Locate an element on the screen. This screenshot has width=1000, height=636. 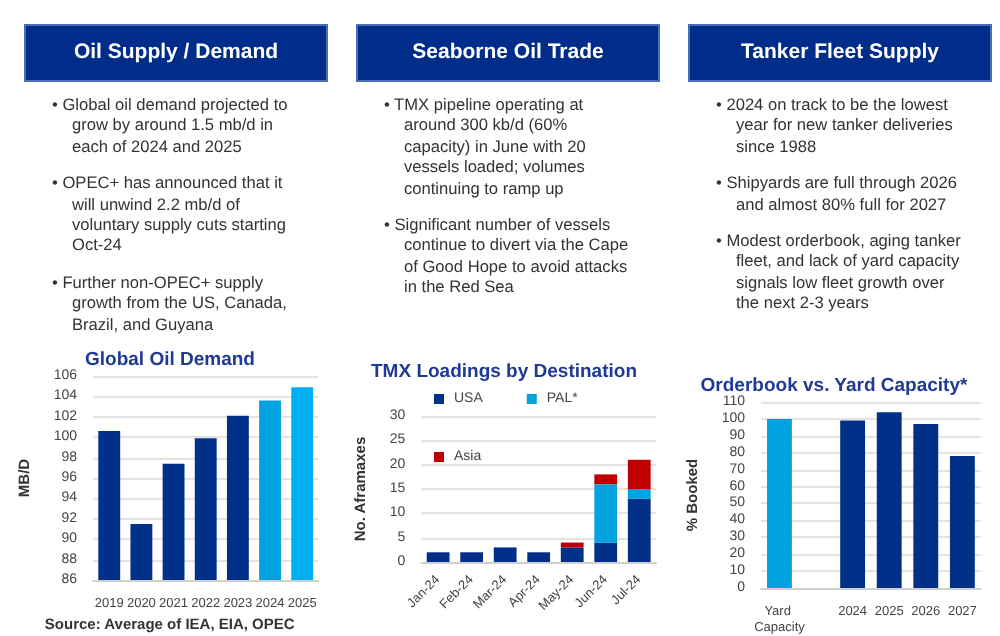
text: • Significant number of vessels continue to divert via the Cape of Good Hope to avoid attacks in the Red Sea is located at coordinates (507, 256).